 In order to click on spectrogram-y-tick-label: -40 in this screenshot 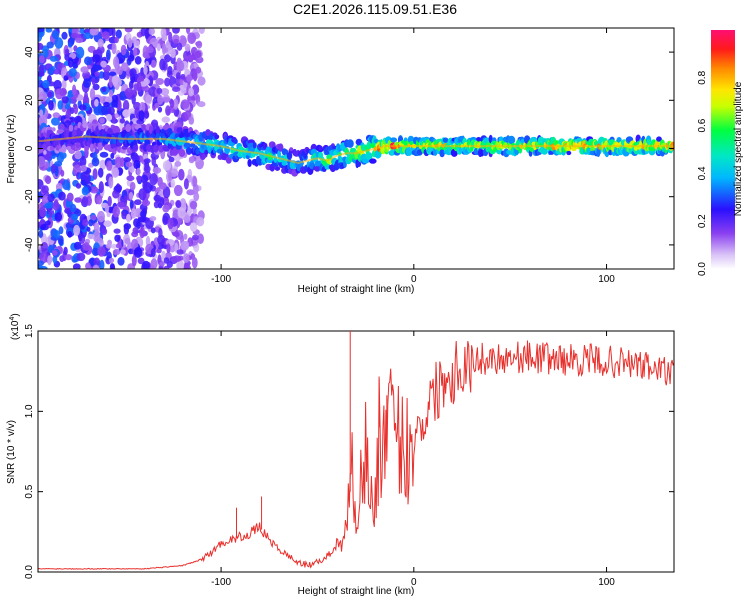, I will do `click(29, 244)`.